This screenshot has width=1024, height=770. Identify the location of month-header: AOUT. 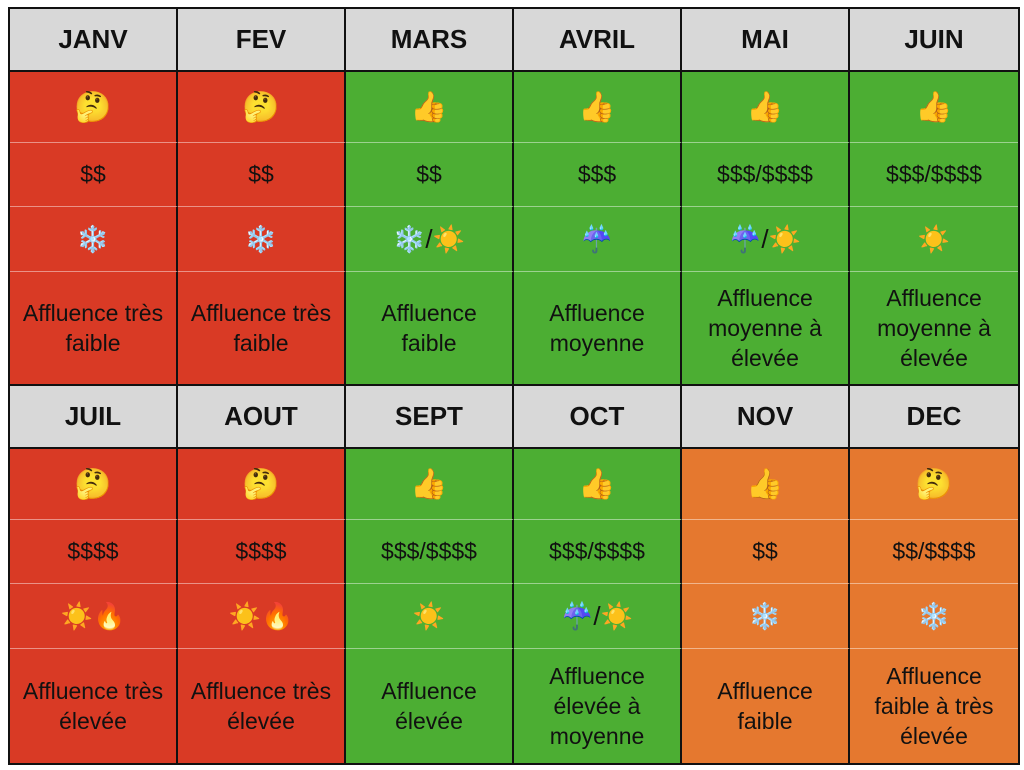
(262, 417).